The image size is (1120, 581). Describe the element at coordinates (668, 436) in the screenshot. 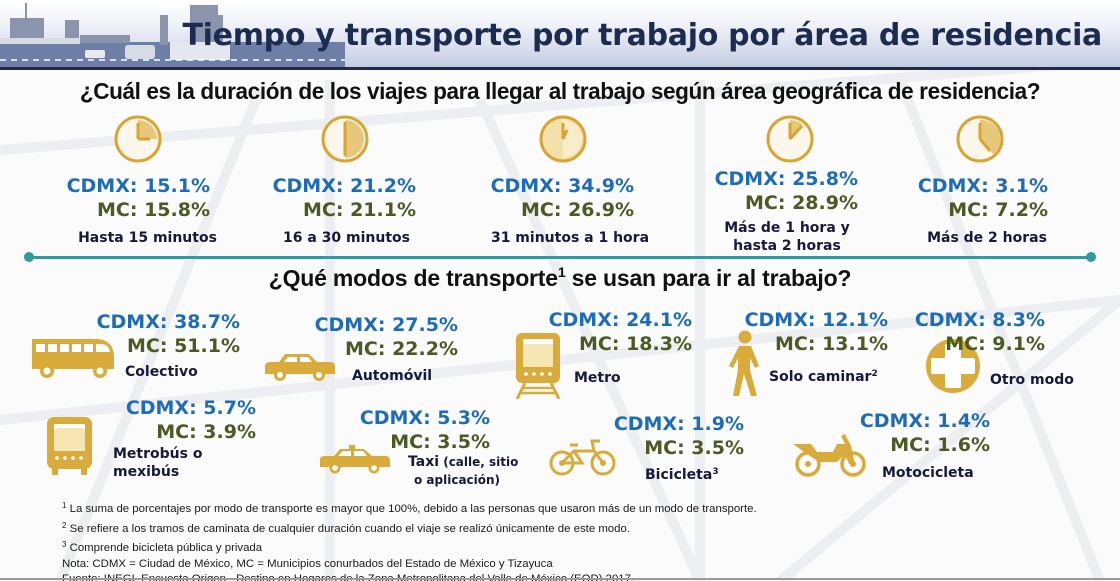

I see `transport-stat: CDMX: 1.9% MC: 3.5%` at that location.